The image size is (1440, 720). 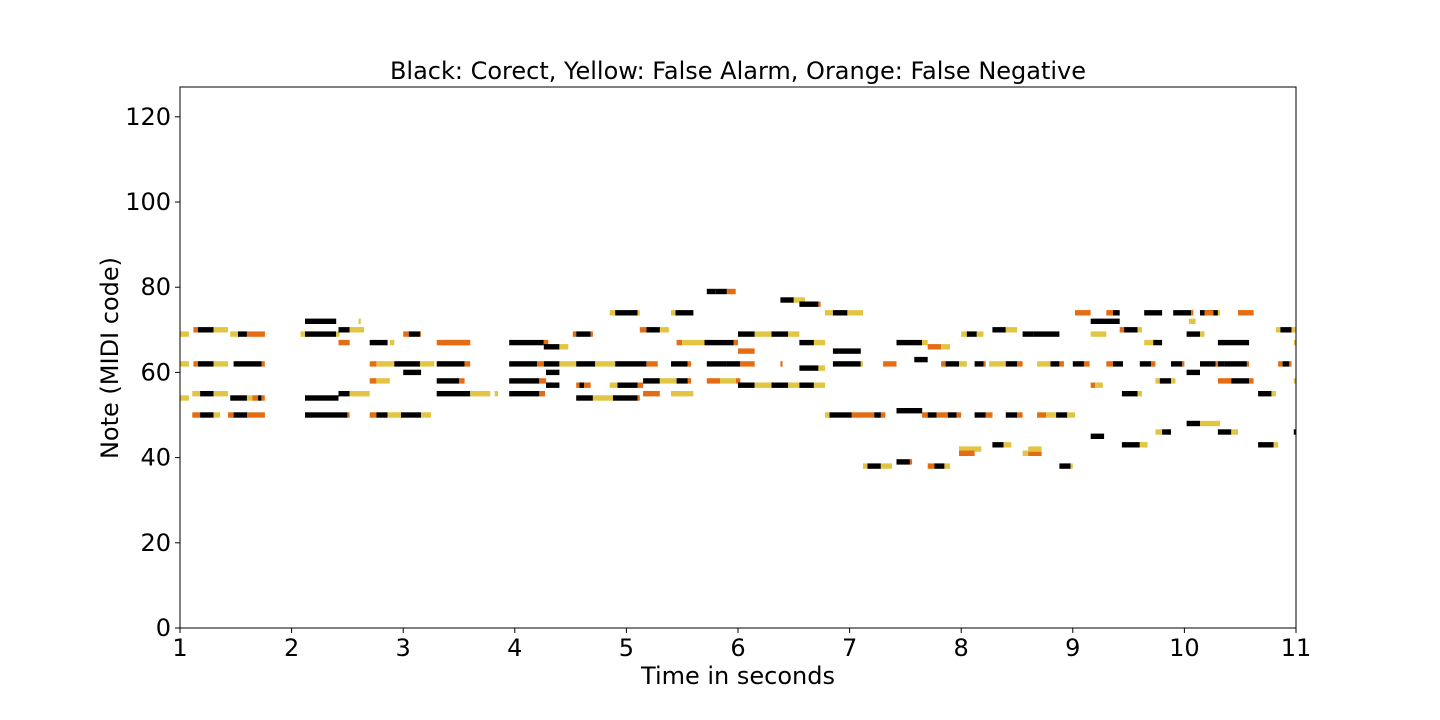 What do you see at coordinates (148, 202) in the screenshot?
I see `y-tick-label: 100` at bounding box center [148, 202].